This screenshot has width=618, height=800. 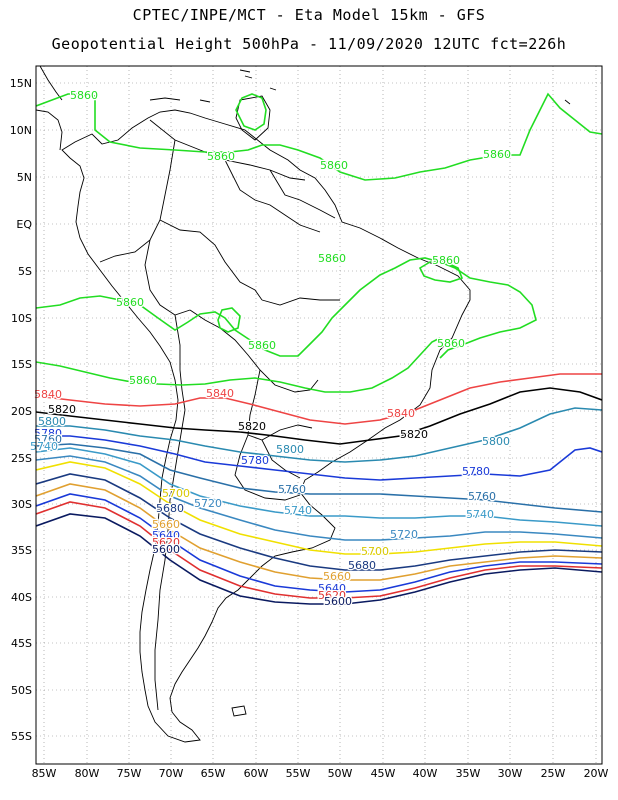 I want to click on contour-5860-bolivia, so click(x=286, y=308).